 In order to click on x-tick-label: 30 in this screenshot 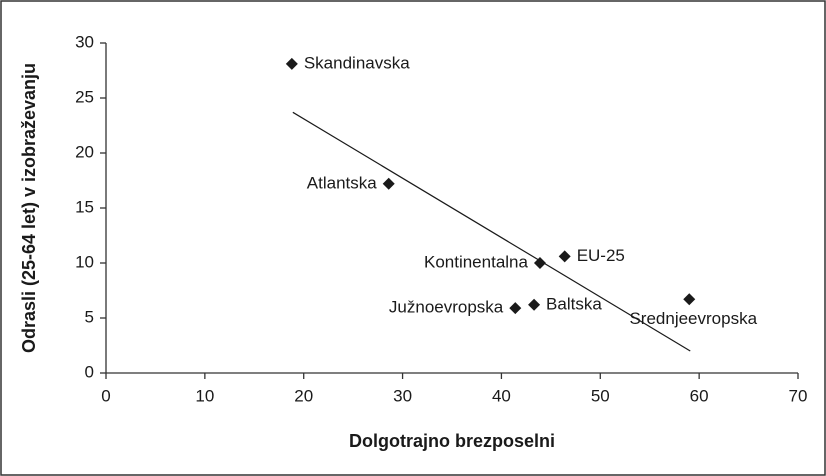, I will do `click(402, 395)`.